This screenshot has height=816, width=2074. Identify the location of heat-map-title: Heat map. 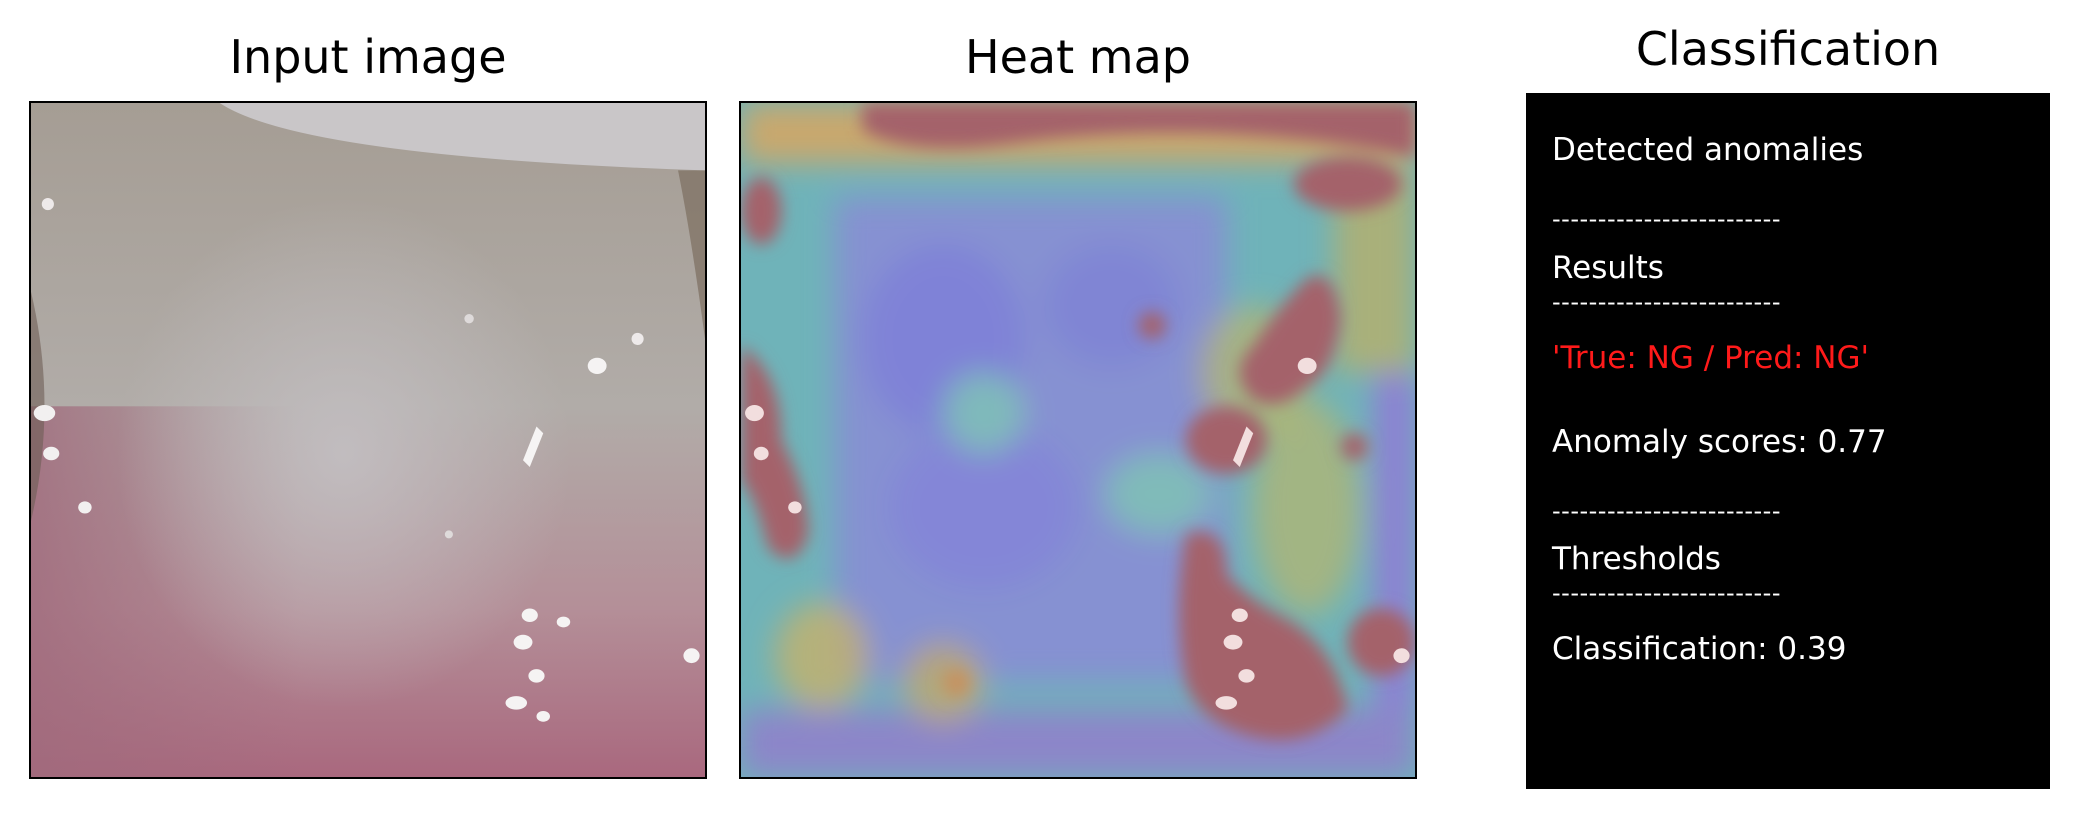
(1078, 57).